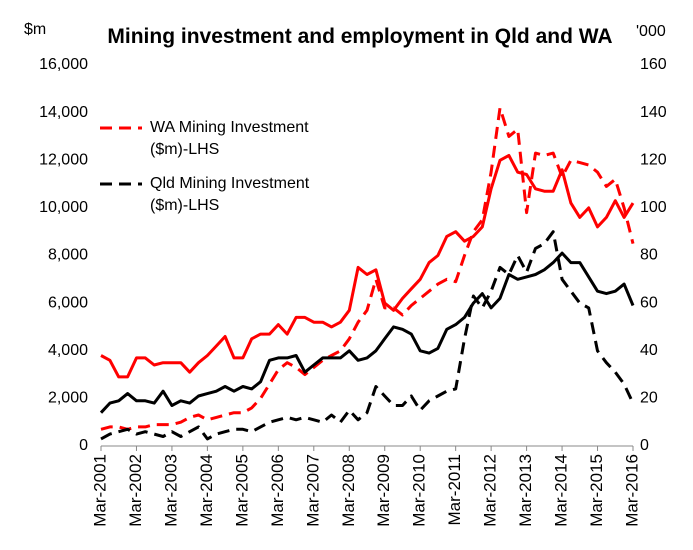  Describe the element at coordinates (653, 159) in the screenshot. I see `y2-tick-label: 120` at that location.